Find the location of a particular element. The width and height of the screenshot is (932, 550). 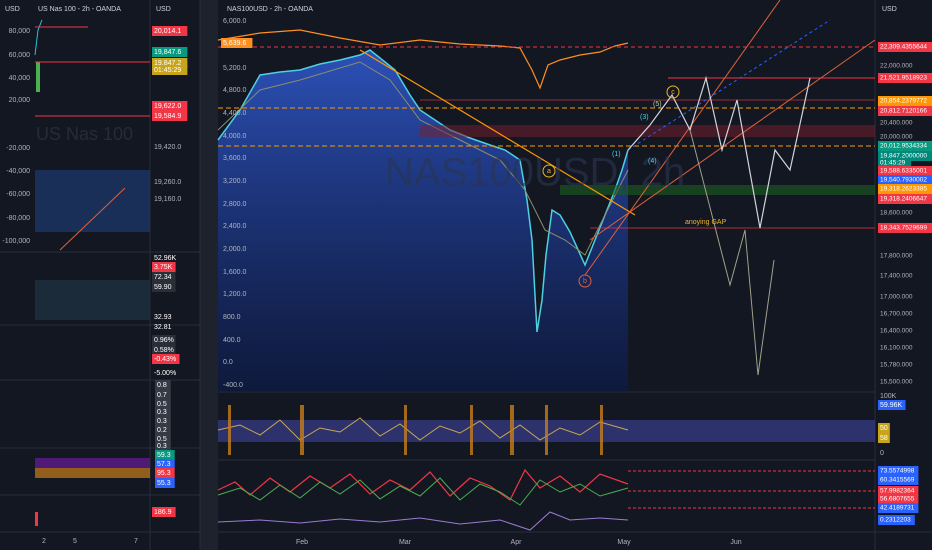

left-axis-label-bg is located at coordinates (237, 43).